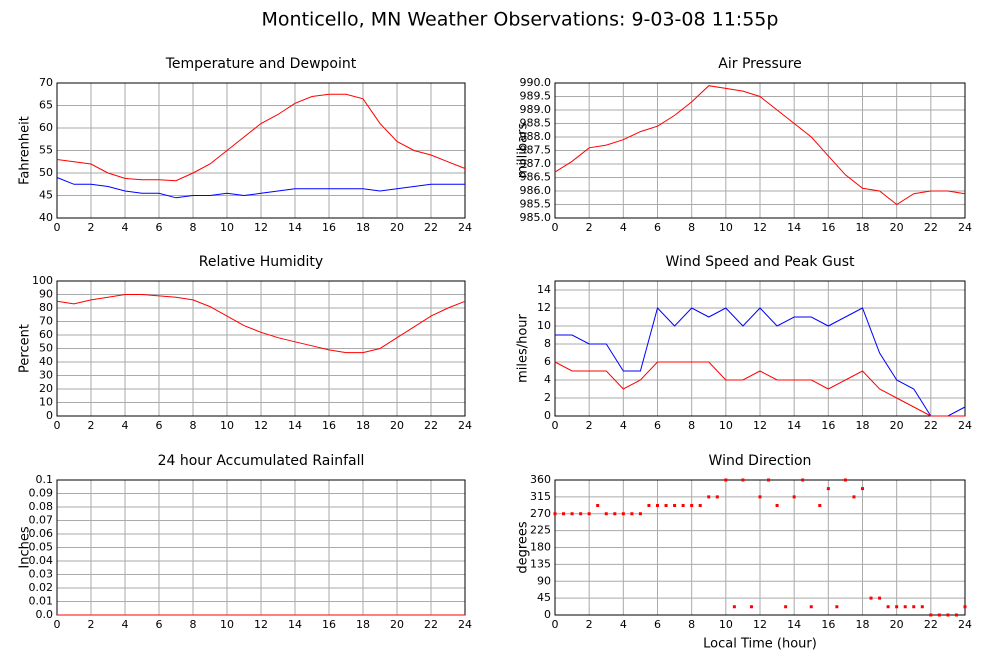 This screenshot has width=999, height=659. Describe the element at coordinates (25, 547) in the screenshot. I see `y-axis-label: Inches` at that location.